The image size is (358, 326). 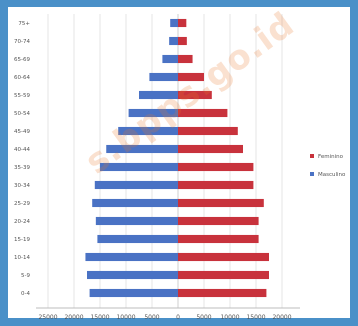 I want to click on y-tick-label: 60-64, so click(x=22, y=78).